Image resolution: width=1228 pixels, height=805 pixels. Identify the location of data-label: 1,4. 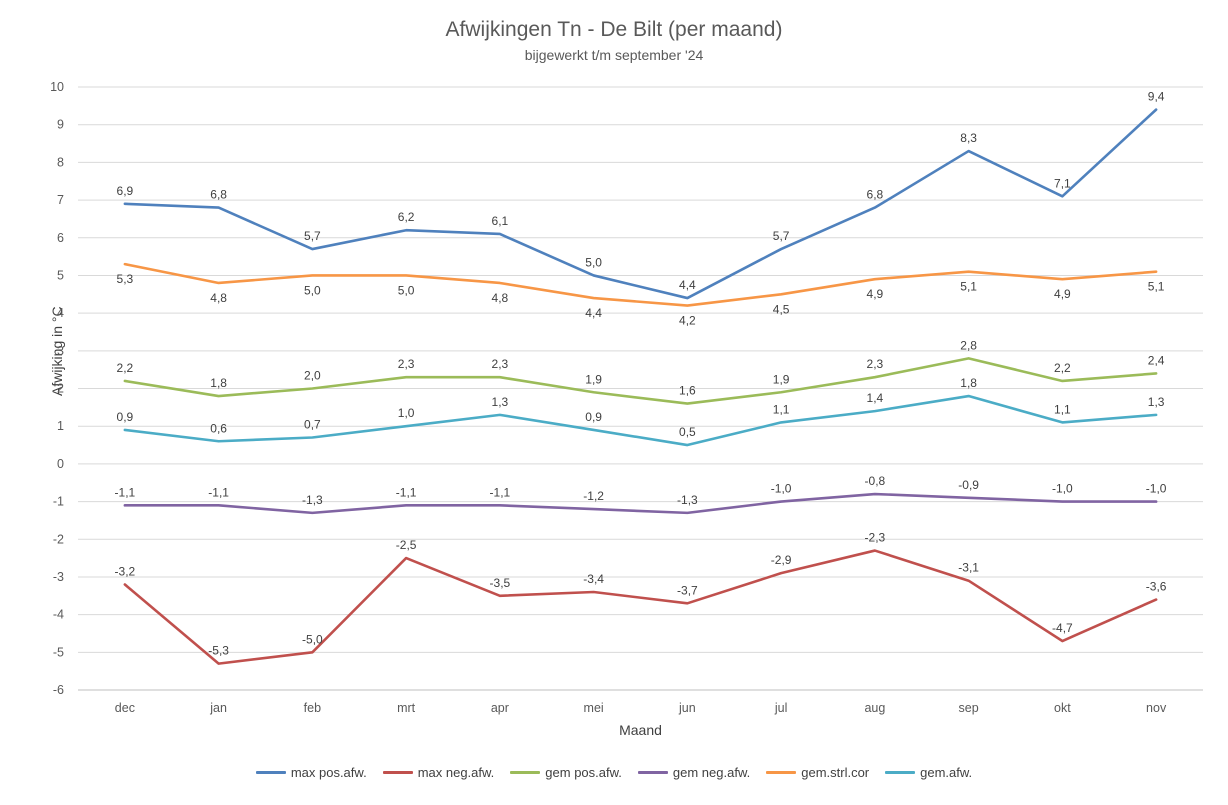
(875, 398).